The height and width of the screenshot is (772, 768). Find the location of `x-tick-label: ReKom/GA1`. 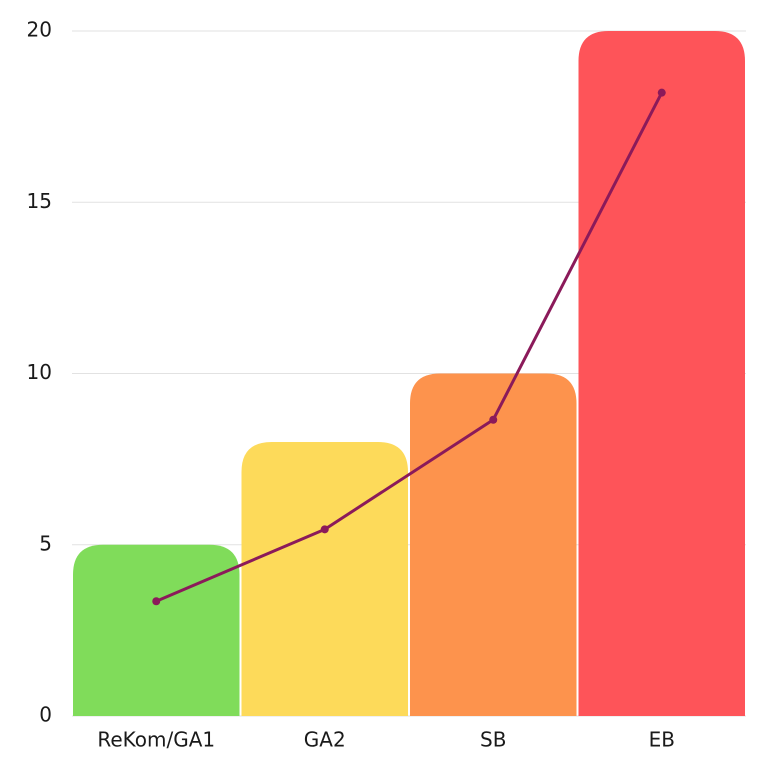

x-tick-label: ReKom/GA1 is located at coordinates (156, 740).